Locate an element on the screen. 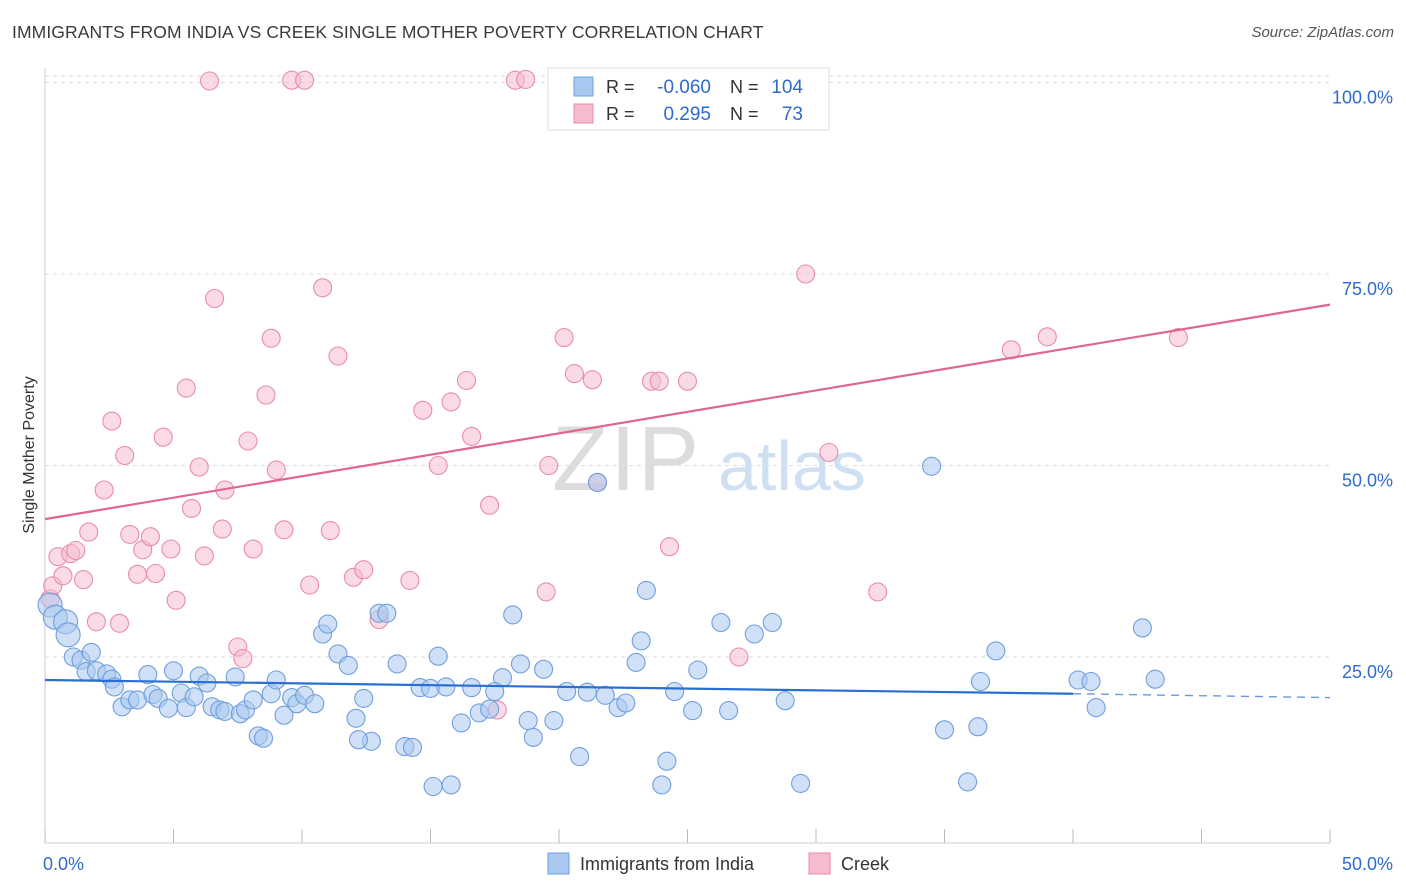 The width and height of the screenshot is (1406, 892). legend-r-label-india: R = is located at coordinates (620, 87).